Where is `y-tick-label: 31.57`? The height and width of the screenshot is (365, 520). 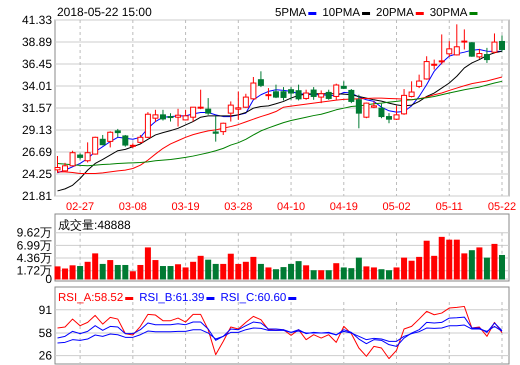
y-tick-label: 31.57 is located at coordinates (37, 108).